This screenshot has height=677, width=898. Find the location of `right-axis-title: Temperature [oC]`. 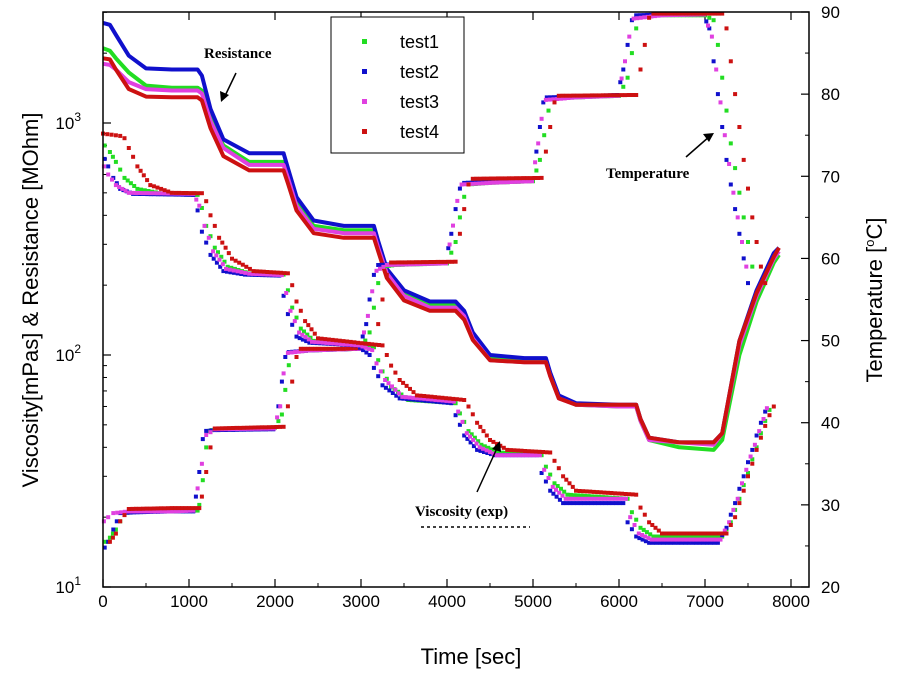

right-axis-title: Temperature [oC] is located at coordinates (874, 300).